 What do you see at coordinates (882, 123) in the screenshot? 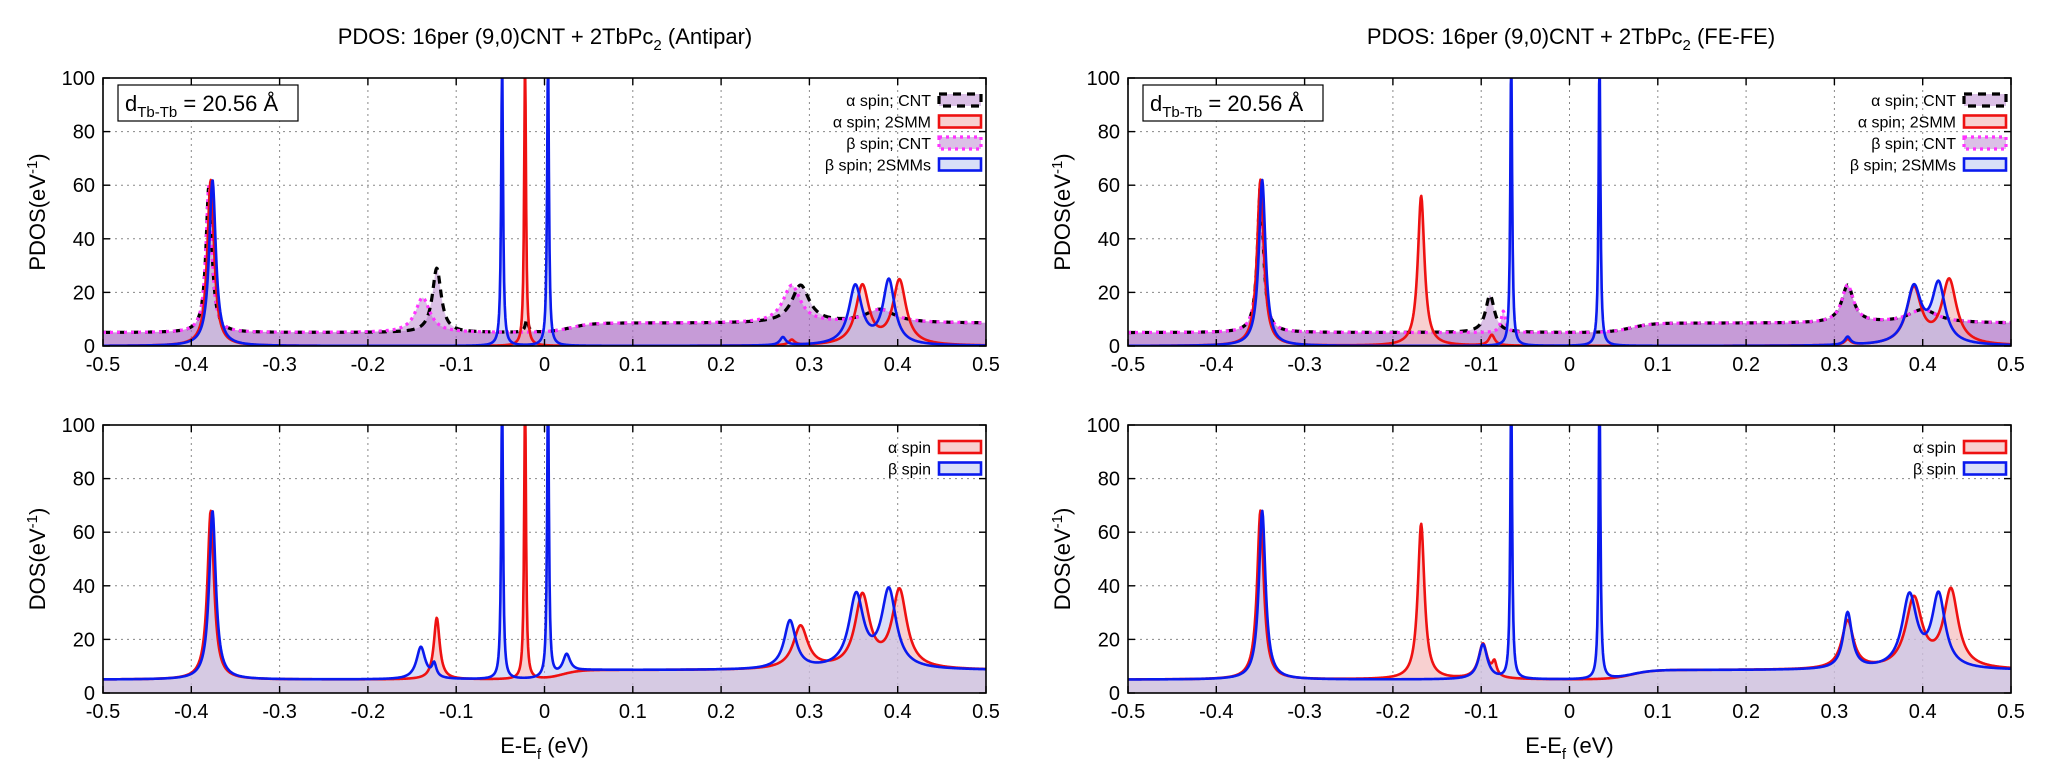
I see `legend-label: α spin; 2SMM` at bounding box center [882, 123].